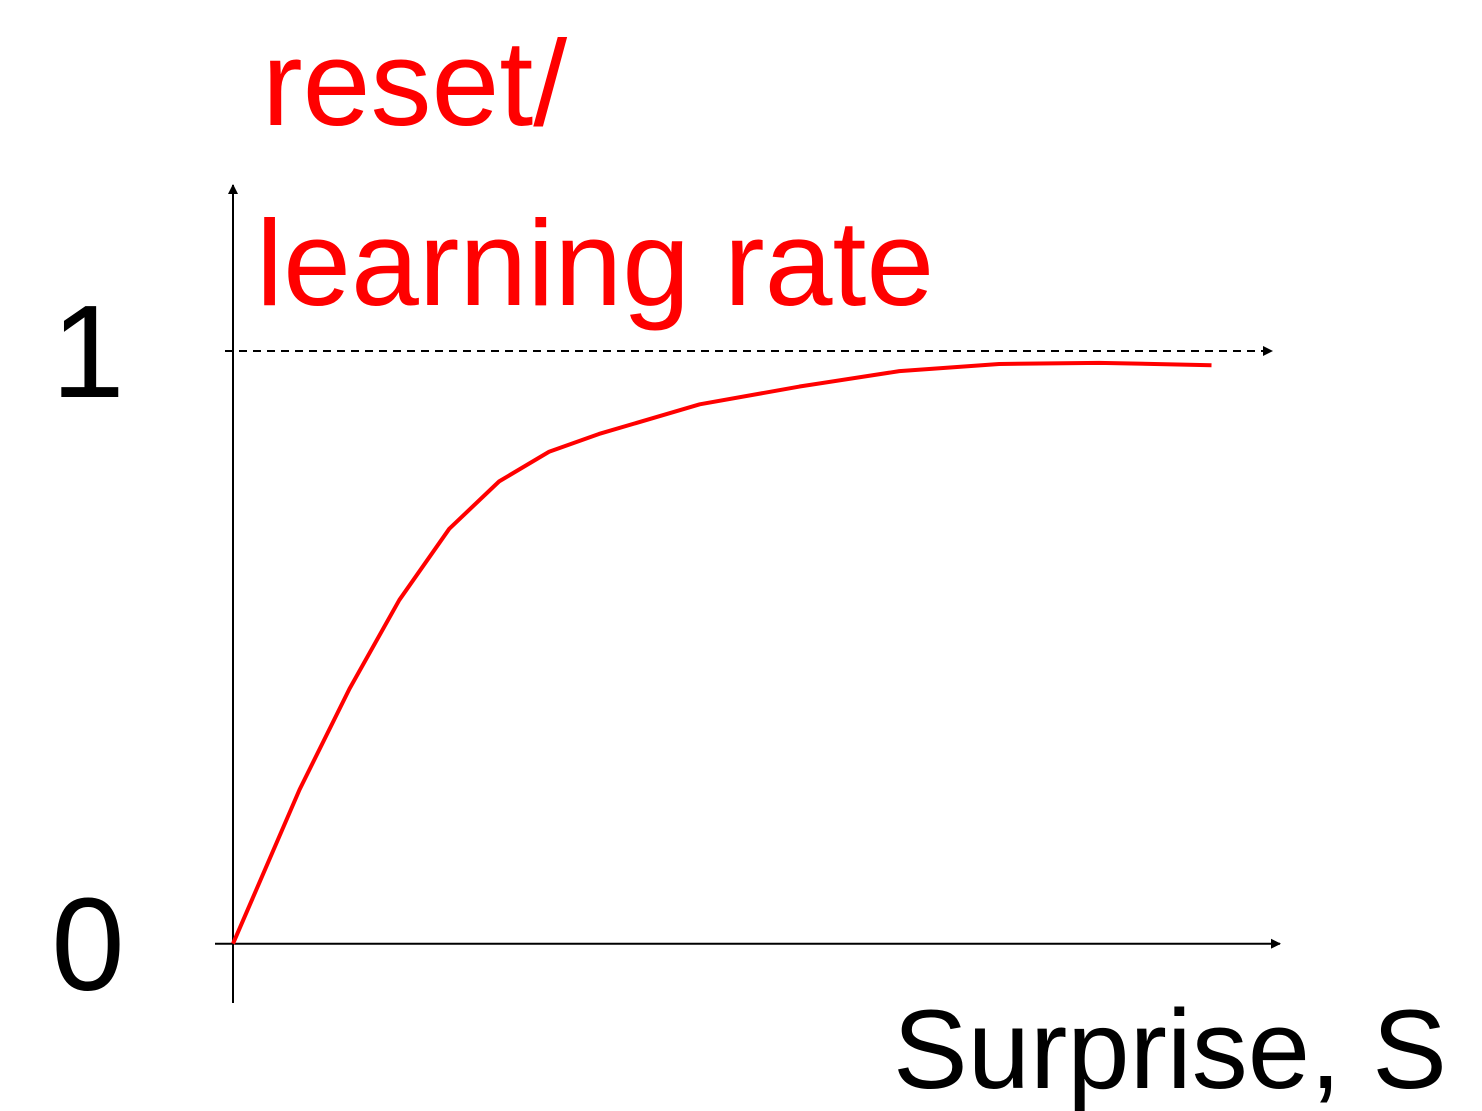 Image resolution: width=1482 pixels, height=1111 pixels. What do you see at coordinates (595, 263) in the screenshot?
I see `y-axis-label: learning rate` at bounding box center [595, 263].